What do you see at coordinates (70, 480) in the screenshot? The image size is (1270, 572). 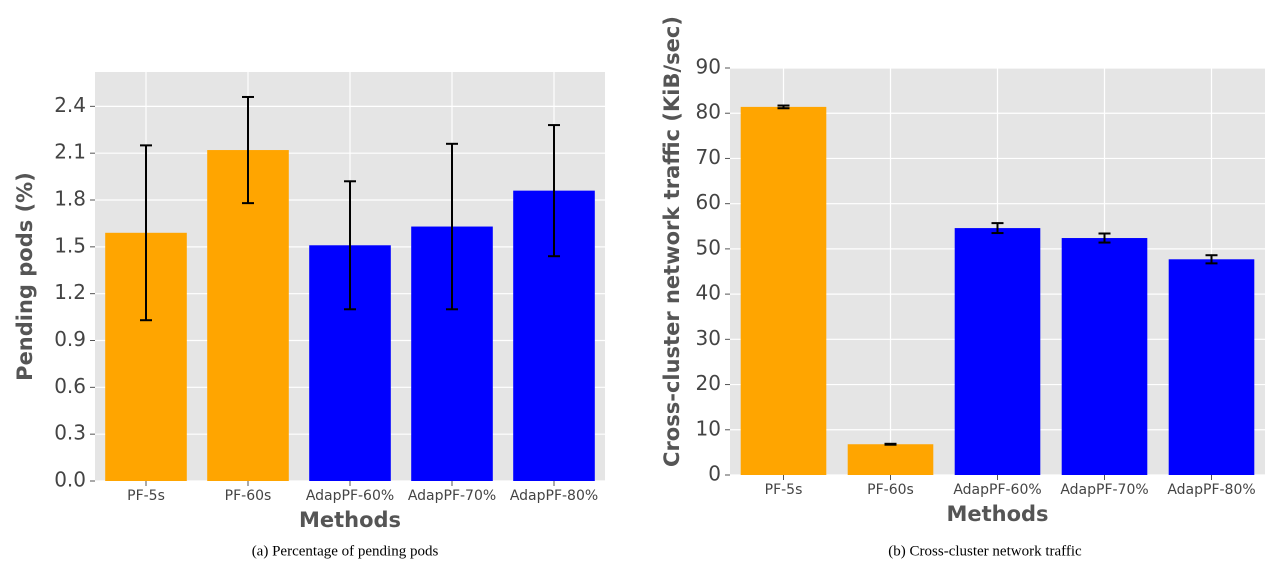 I see `y-tick-label: 0.0` at bounding box center [70, 480].